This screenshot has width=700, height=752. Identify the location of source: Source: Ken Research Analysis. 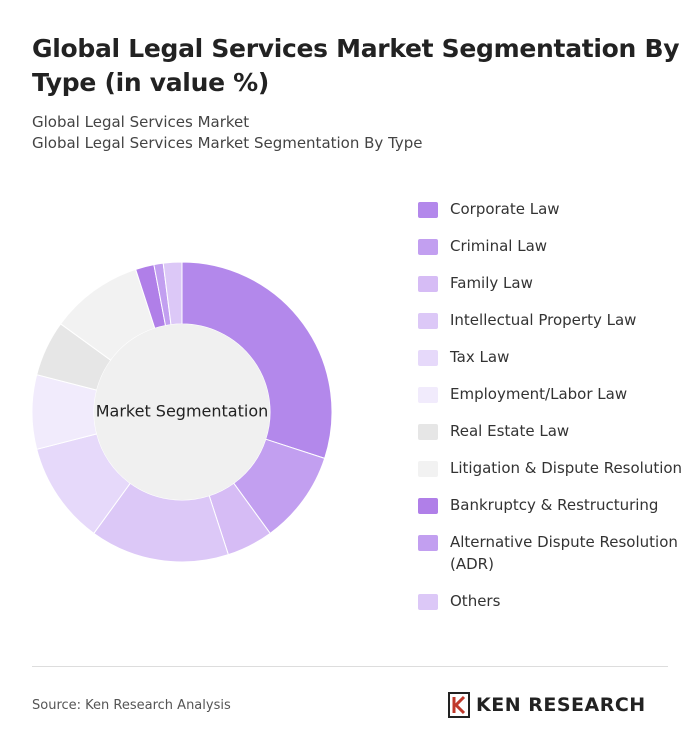
(131, 705).